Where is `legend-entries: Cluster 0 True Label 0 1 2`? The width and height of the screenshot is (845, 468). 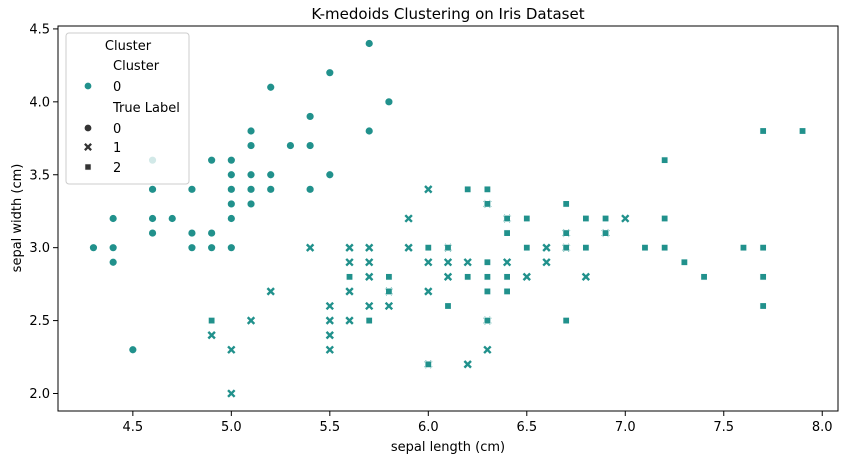 legend-entries: Cluster 0 True Label 0 1 2 is located at coordinates (131, 117).